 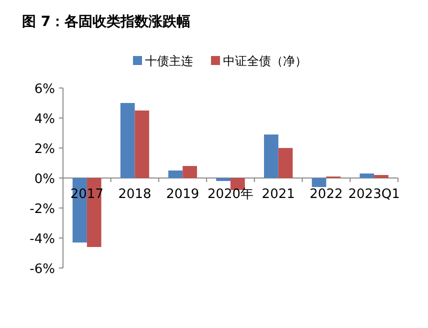 What do you see at coordinates (169, 61) in the screenshot?
I see `legend-label: 十债主连` at bounding box center [169, 61].